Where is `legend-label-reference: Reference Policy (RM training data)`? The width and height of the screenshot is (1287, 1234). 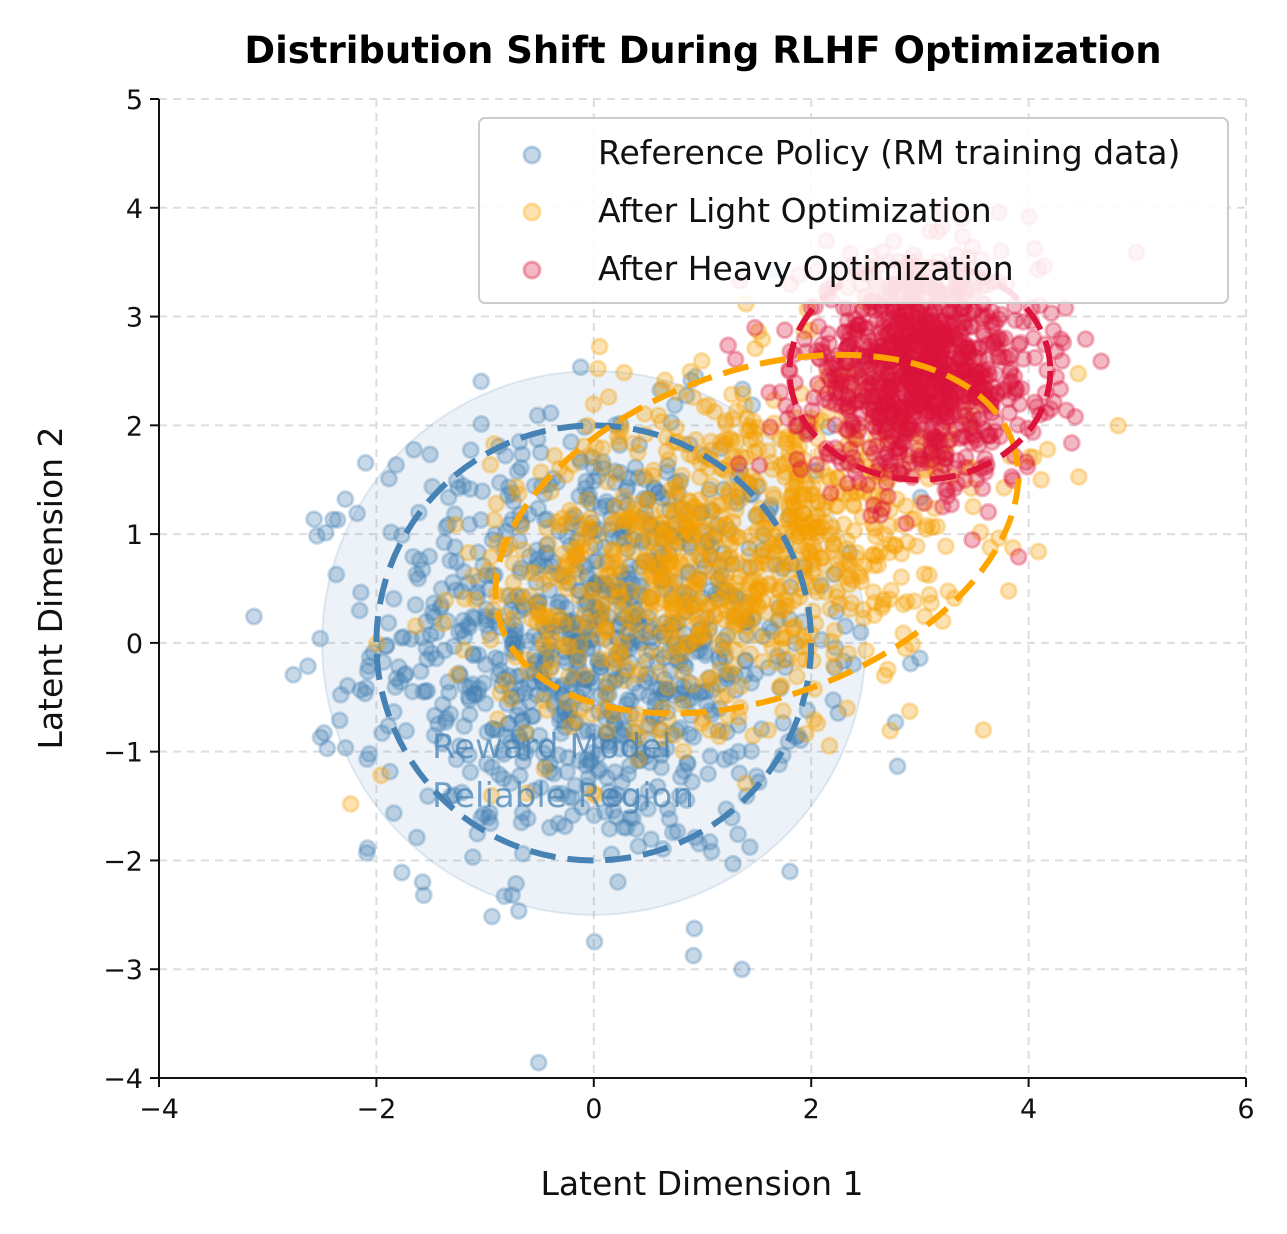
legend-label-reference: Reference Policy (RM training data) is located at coordinates (889, 152).